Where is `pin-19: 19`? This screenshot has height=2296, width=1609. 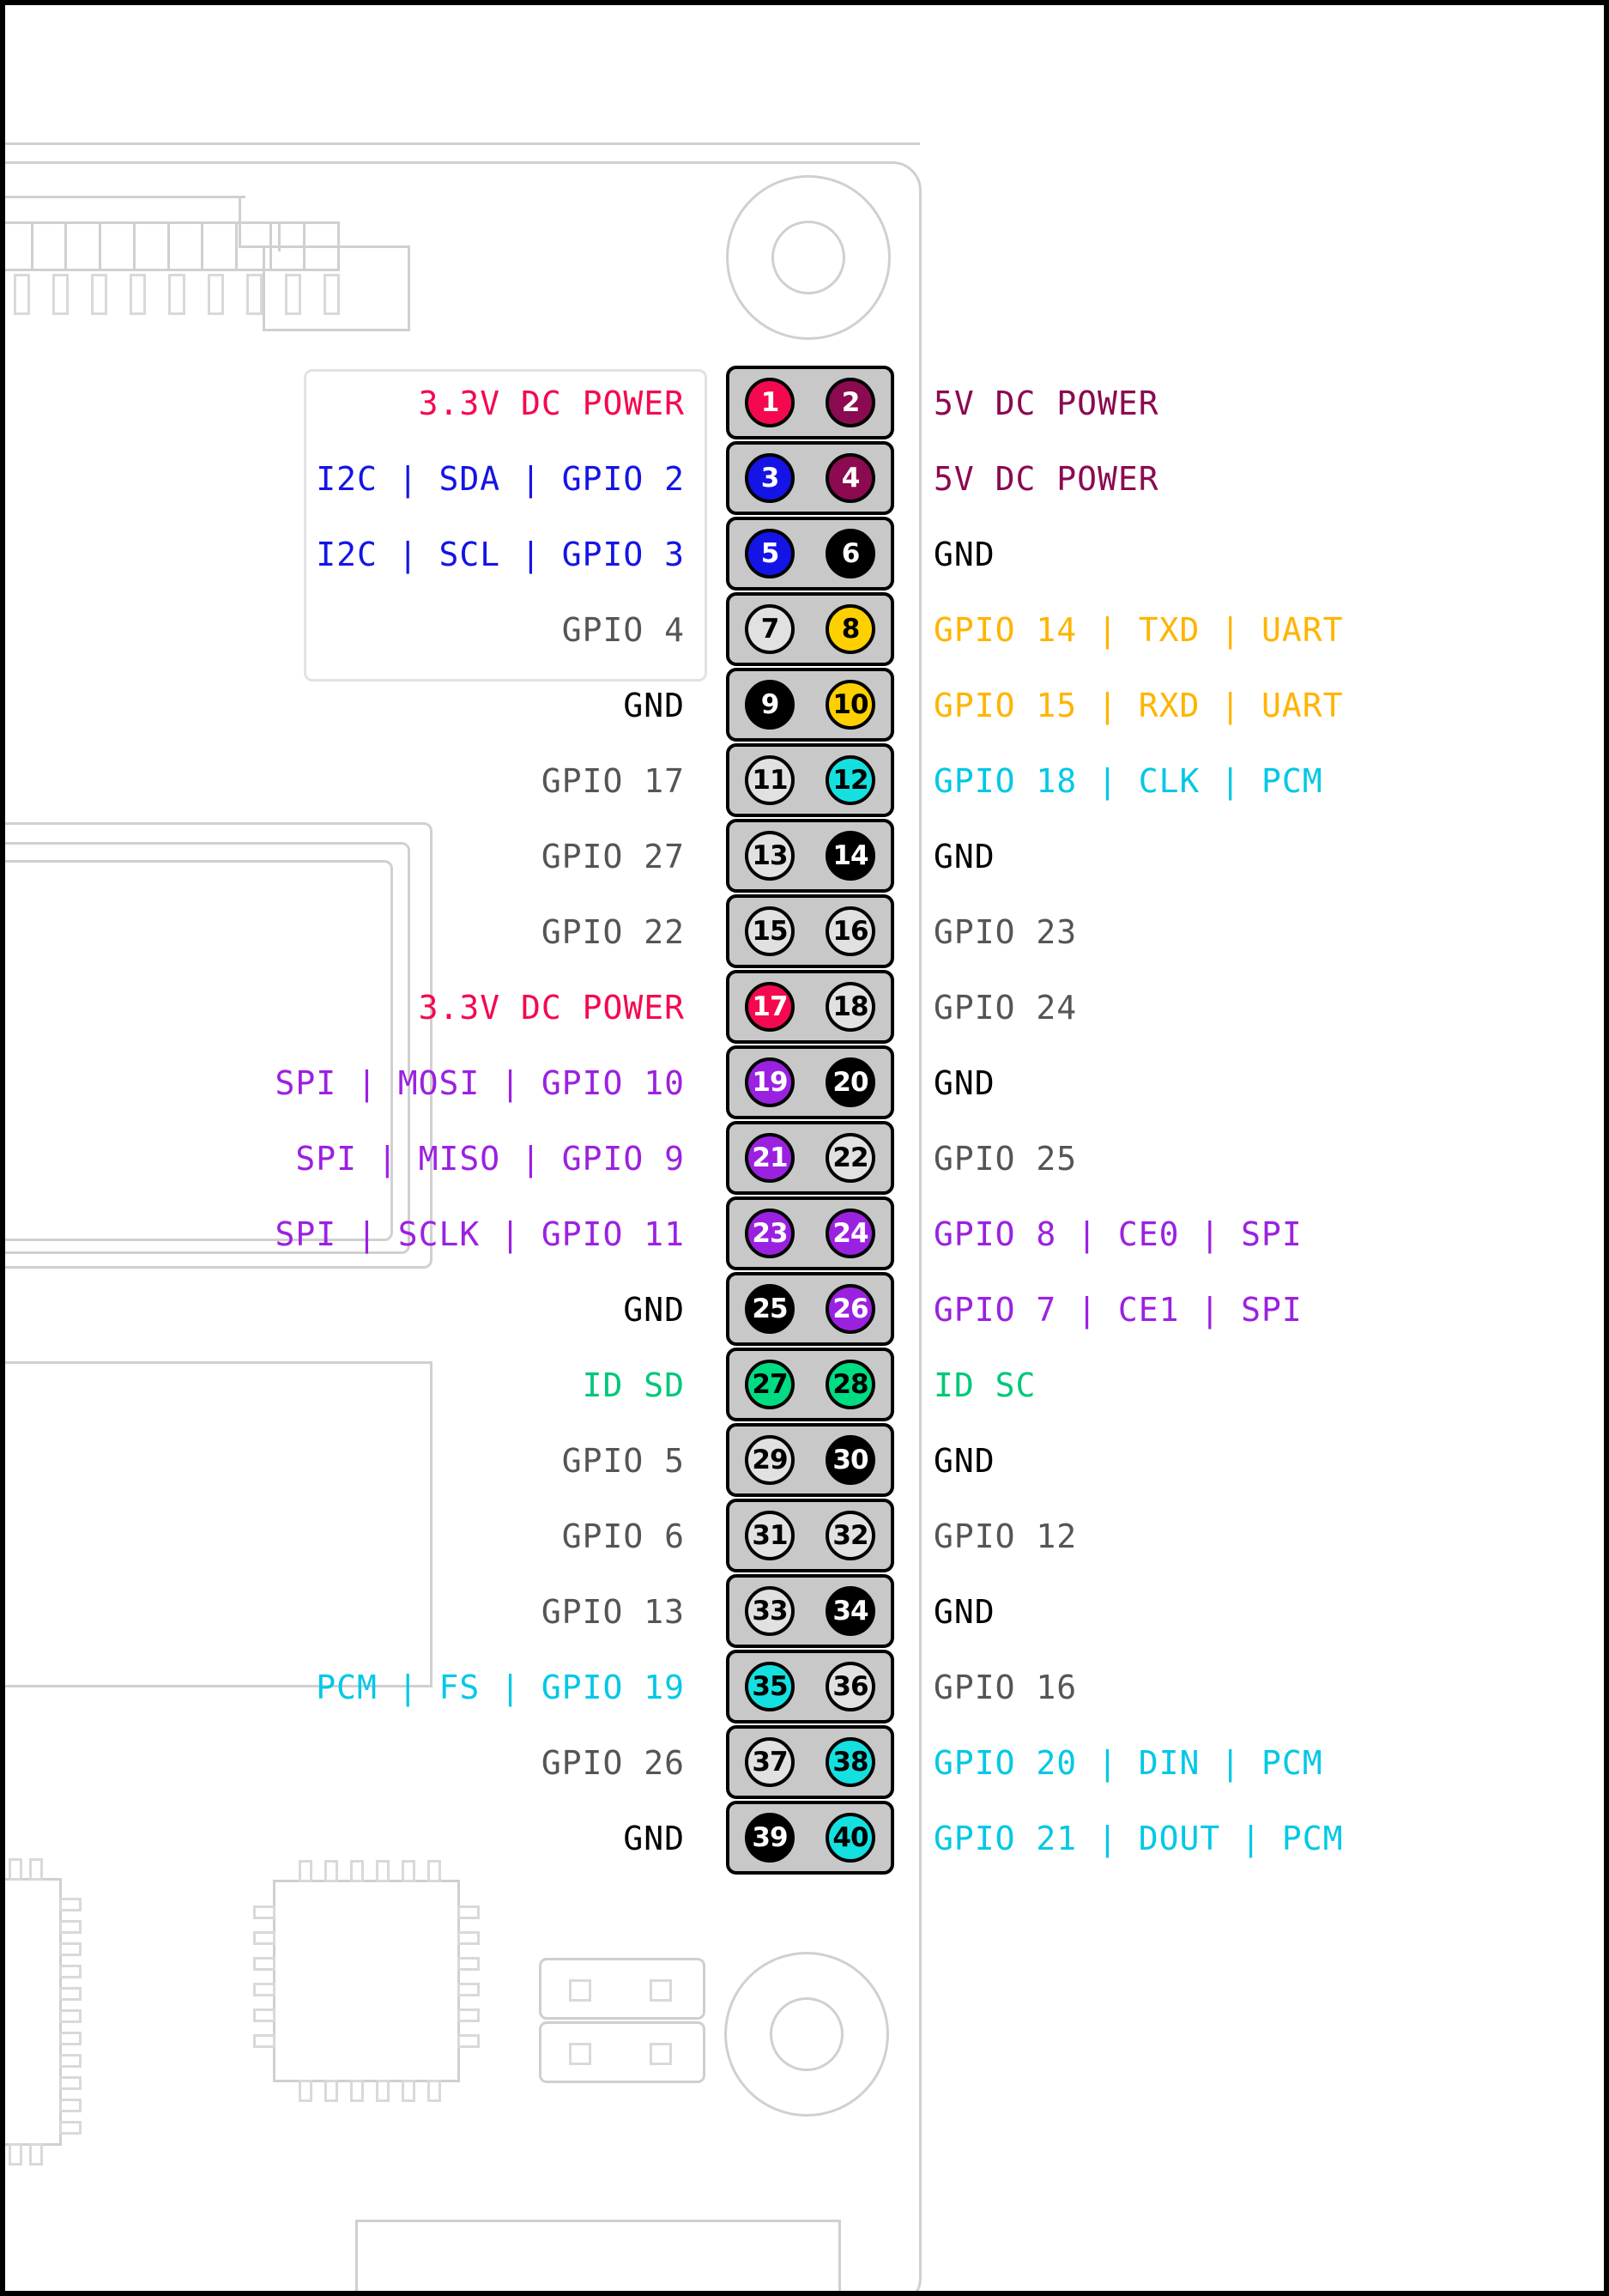
pin-19: 19 is located at coordinates (770, 1082).